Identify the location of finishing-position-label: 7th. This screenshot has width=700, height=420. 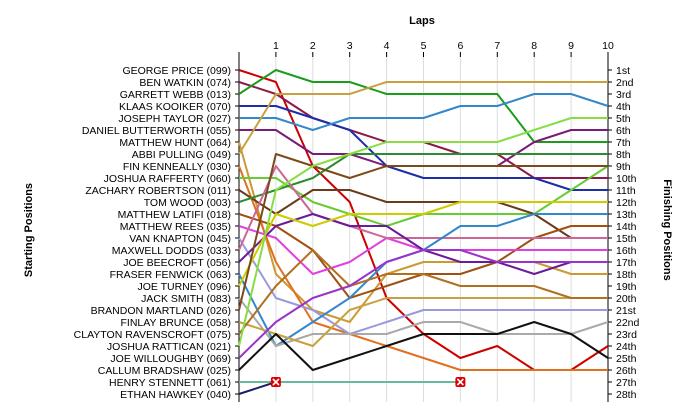
(623, 143).